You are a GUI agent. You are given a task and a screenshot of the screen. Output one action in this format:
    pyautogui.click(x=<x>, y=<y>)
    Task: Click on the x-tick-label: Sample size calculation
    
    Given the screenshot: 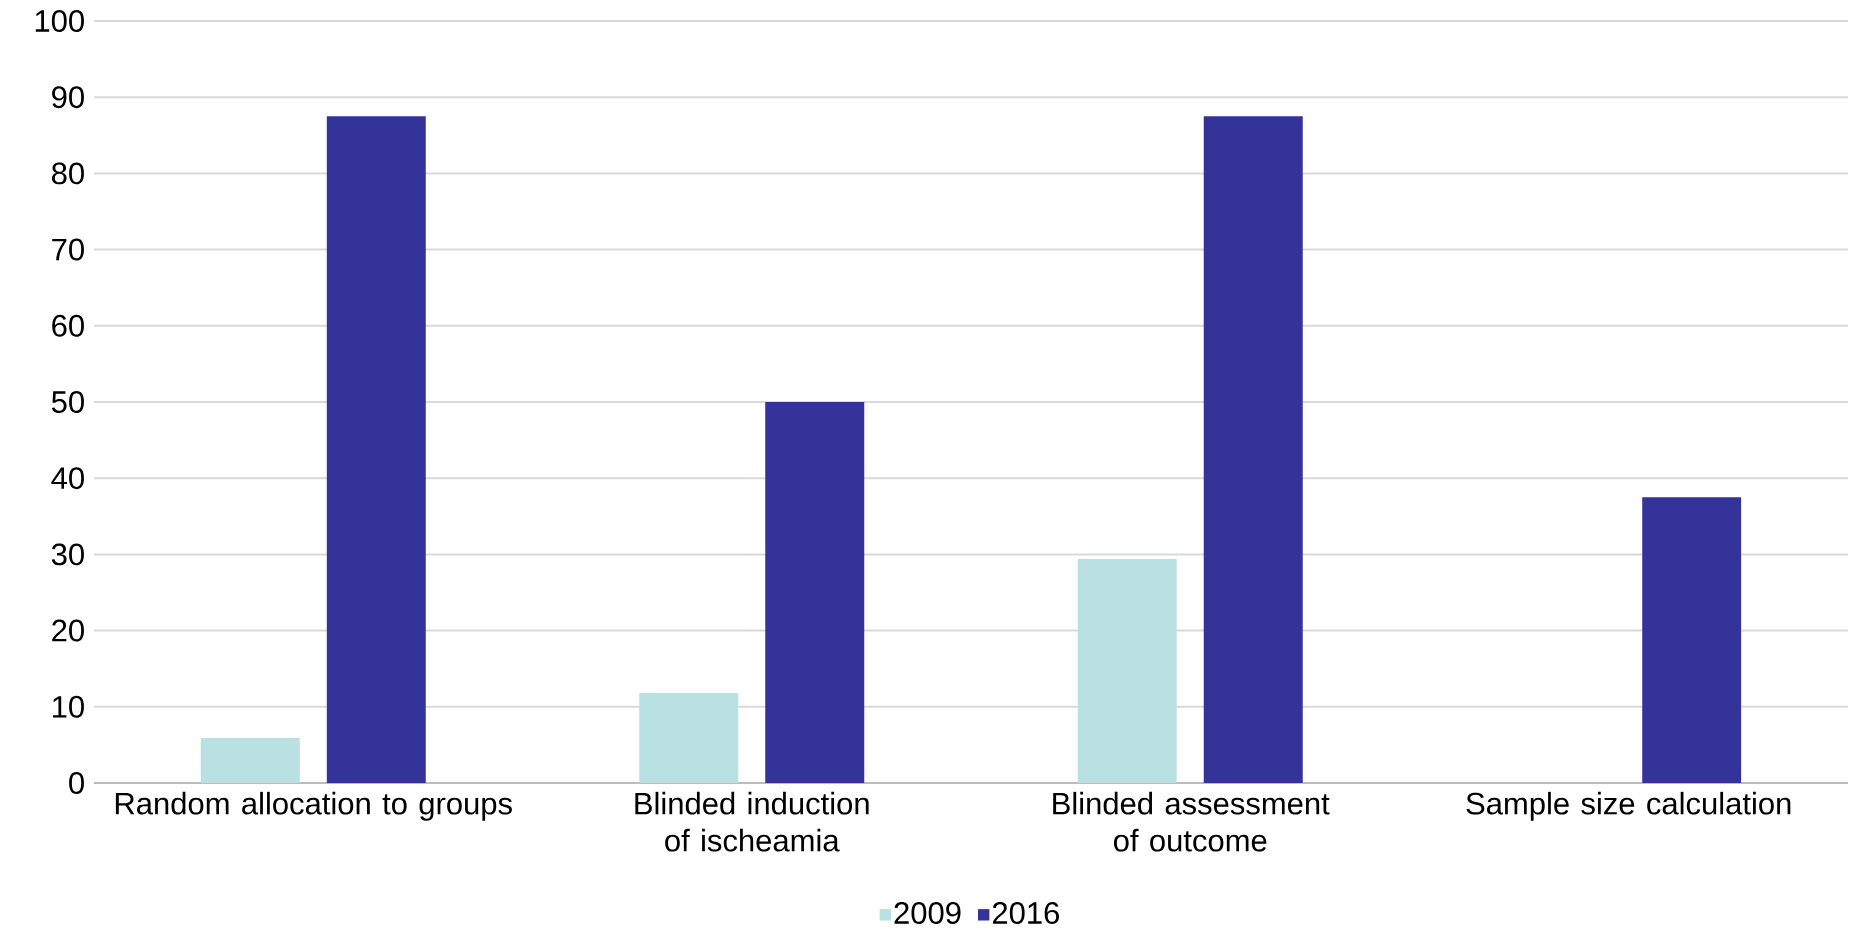 What is the action you would take?
    pyautogui.click(x=1628, y=806)
    